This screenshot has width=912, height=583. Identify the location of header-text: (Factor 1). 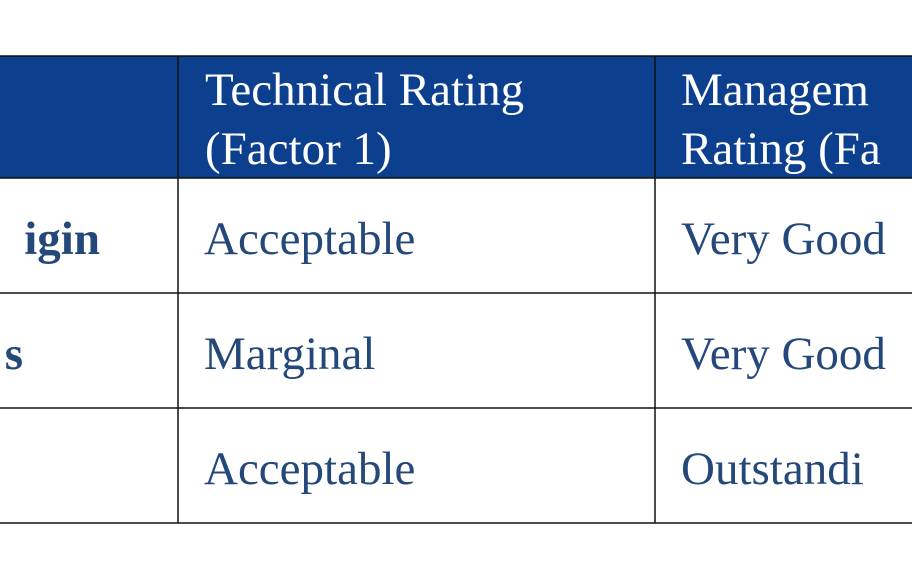
(298, 149).